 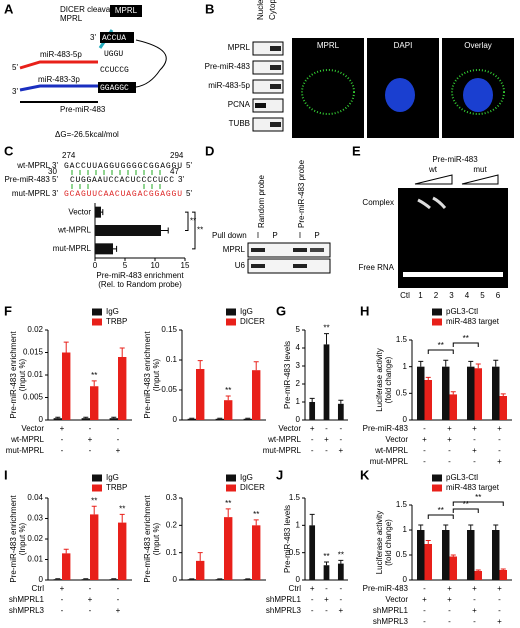 I want to click on condition-label: shMPRL1, so click(x=391, y=610).